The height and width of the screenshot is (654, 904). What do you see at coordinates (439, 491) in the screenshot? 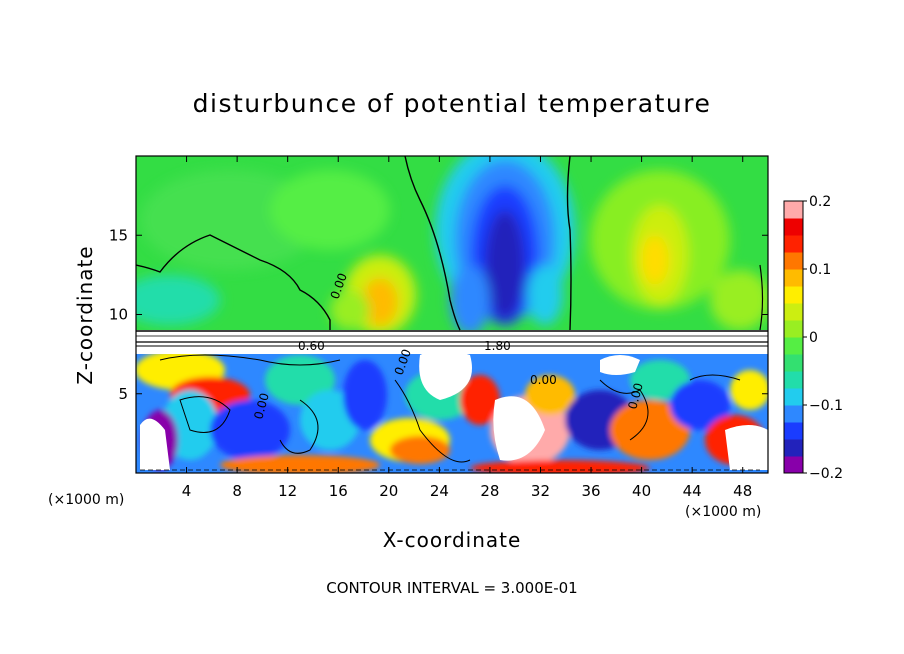
I see `x-tick-label: 24` at bounding box center [439, 491].